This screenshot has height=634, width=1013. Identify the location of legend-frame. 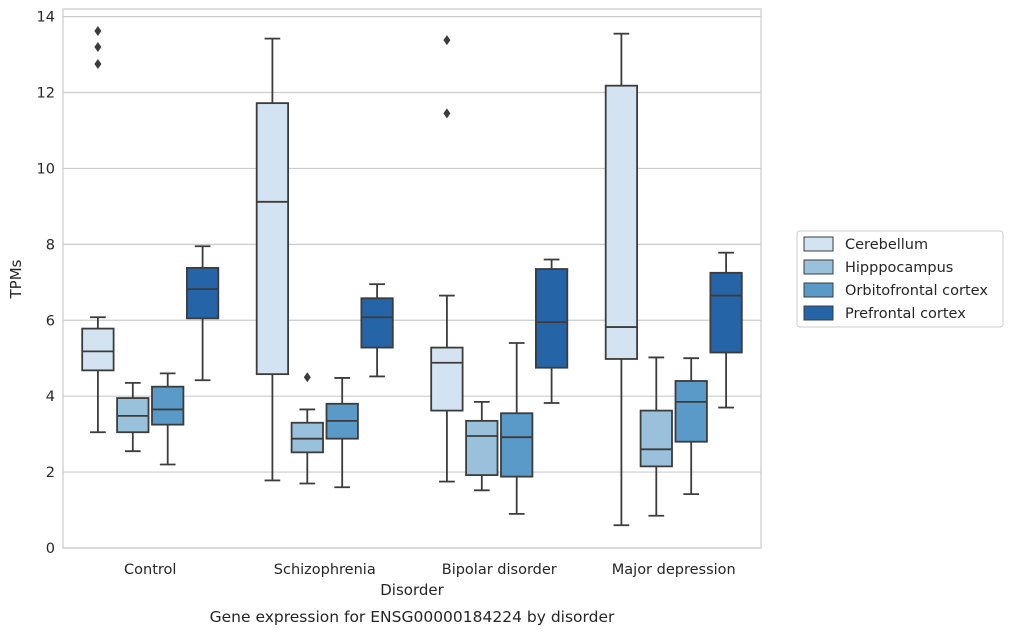
(900, 279).